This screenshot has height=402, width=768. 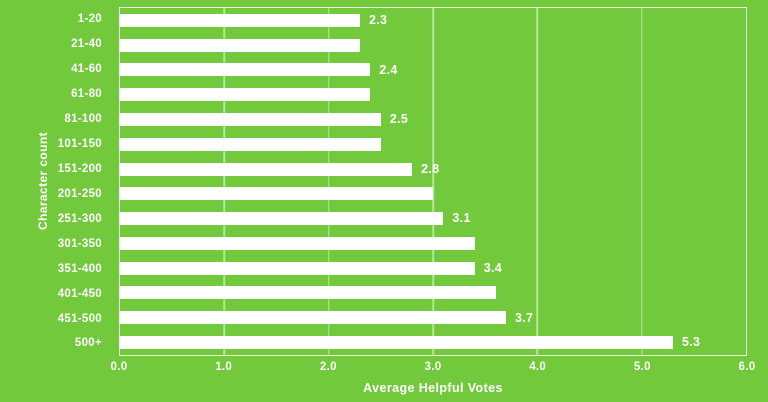 What do you see at coordinates (79, 243) in the screenshot?
I see `category-label: 301-350` at bounding box center [79, 243].